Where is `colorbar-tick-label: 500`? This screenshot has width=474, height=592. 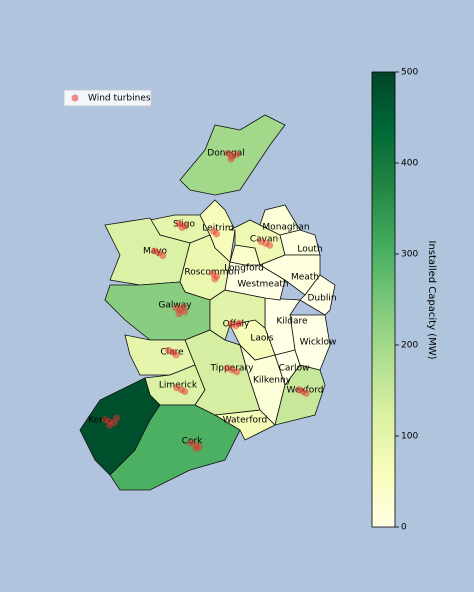
colorbar-tick-label: 500 is located at coordinates (409, 73).